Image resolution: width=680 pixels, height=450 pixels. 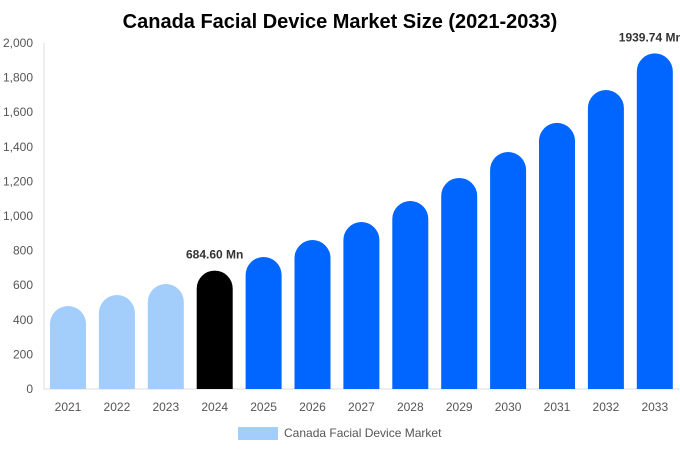 I want to click on y-tick-label: 200, so click(x=23, y=354).